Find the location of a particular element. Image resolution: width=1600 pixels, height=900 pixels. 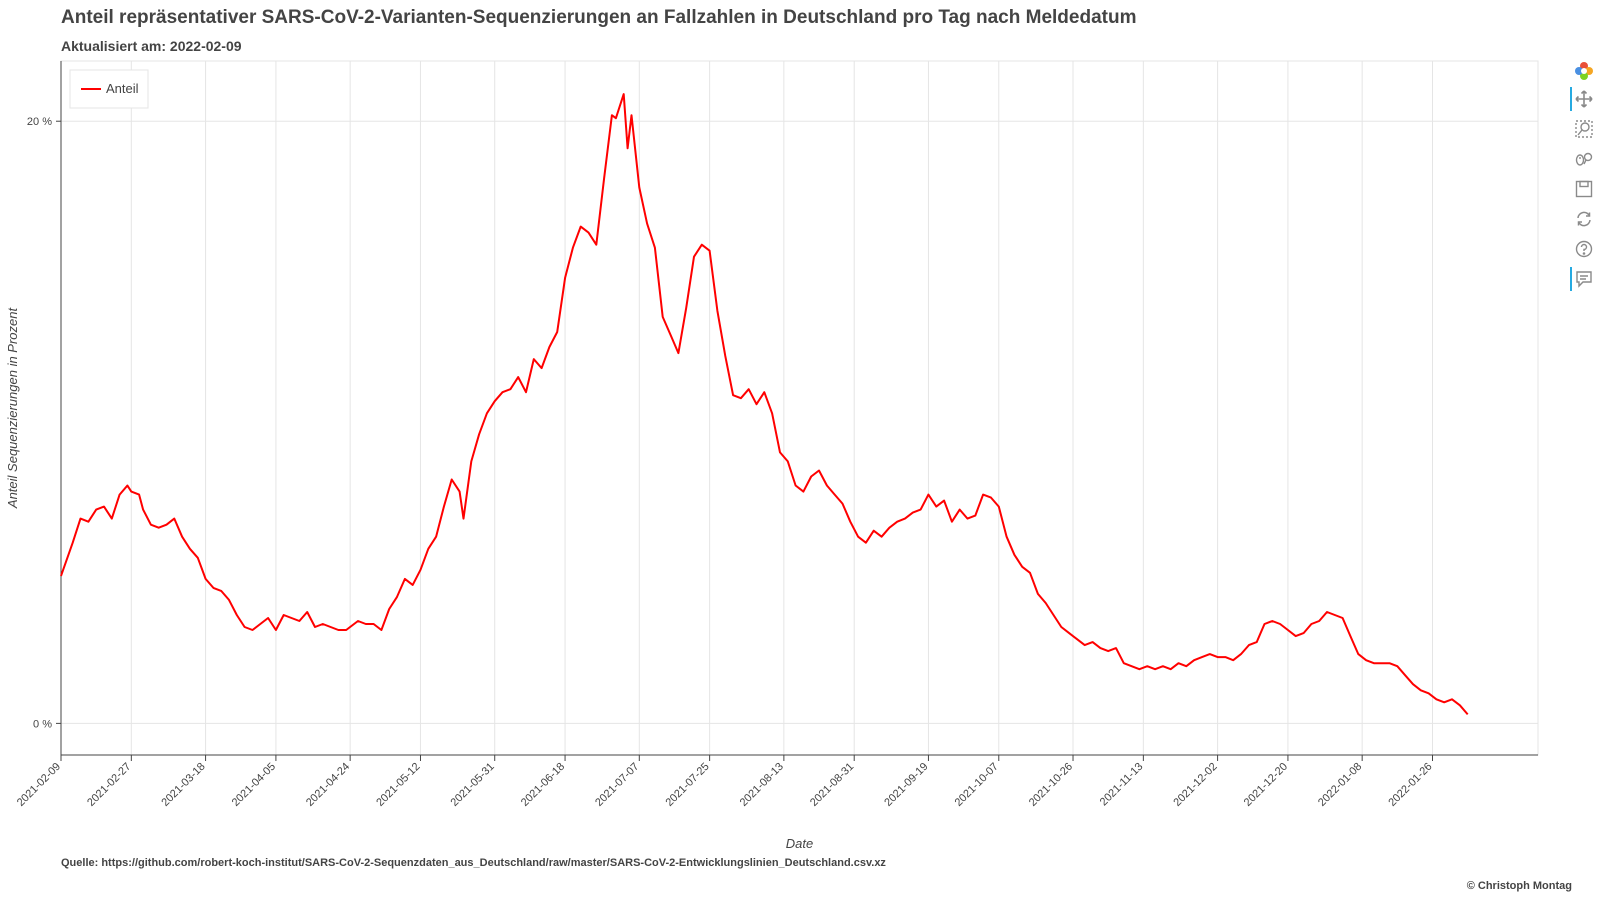

chart-toolbar is located at coordinates (1583, 184).